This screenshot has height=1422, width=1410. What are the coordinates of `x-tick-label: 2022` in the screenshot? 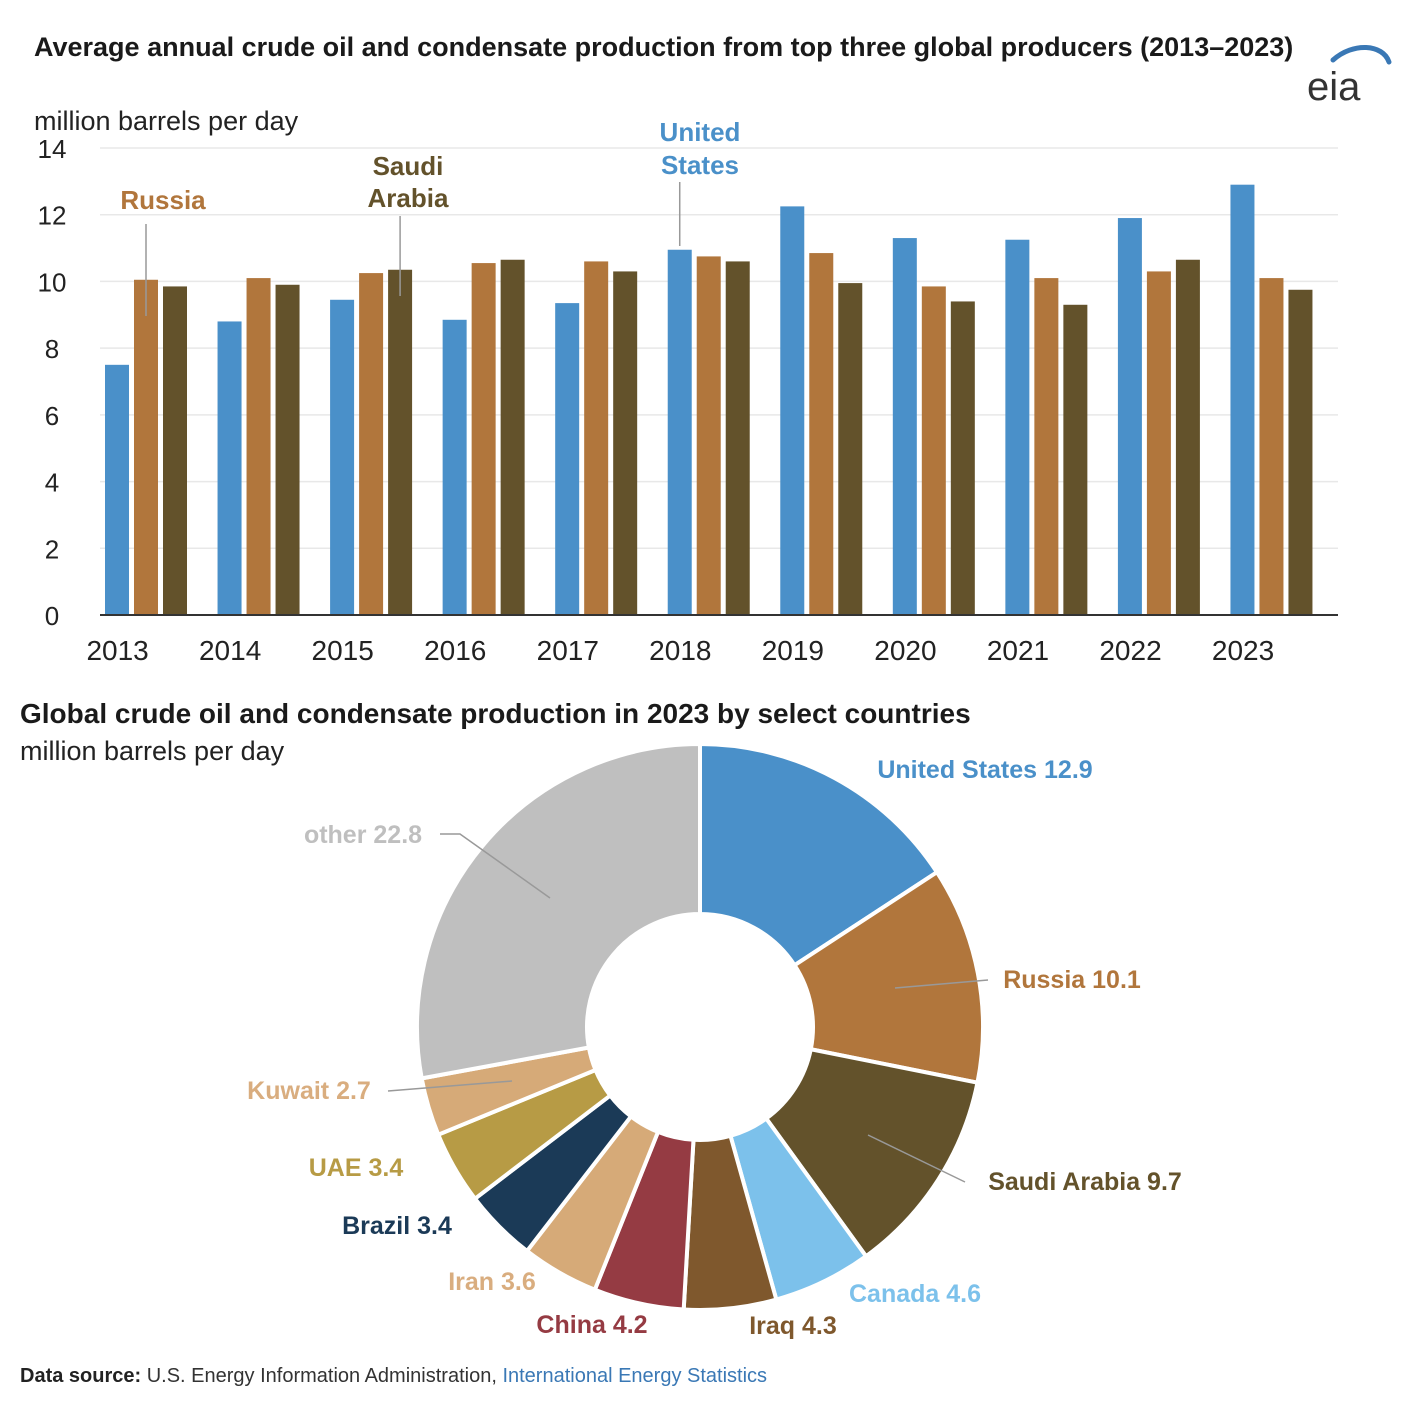 It's located at (1130, 650).